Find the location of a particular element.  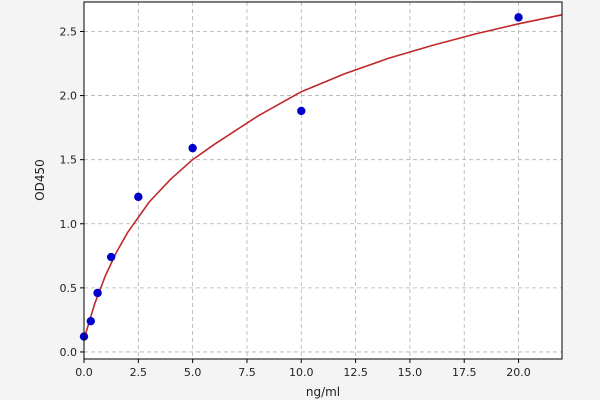

x-tick-label: 0.0 is located at coordinates (84, 372).